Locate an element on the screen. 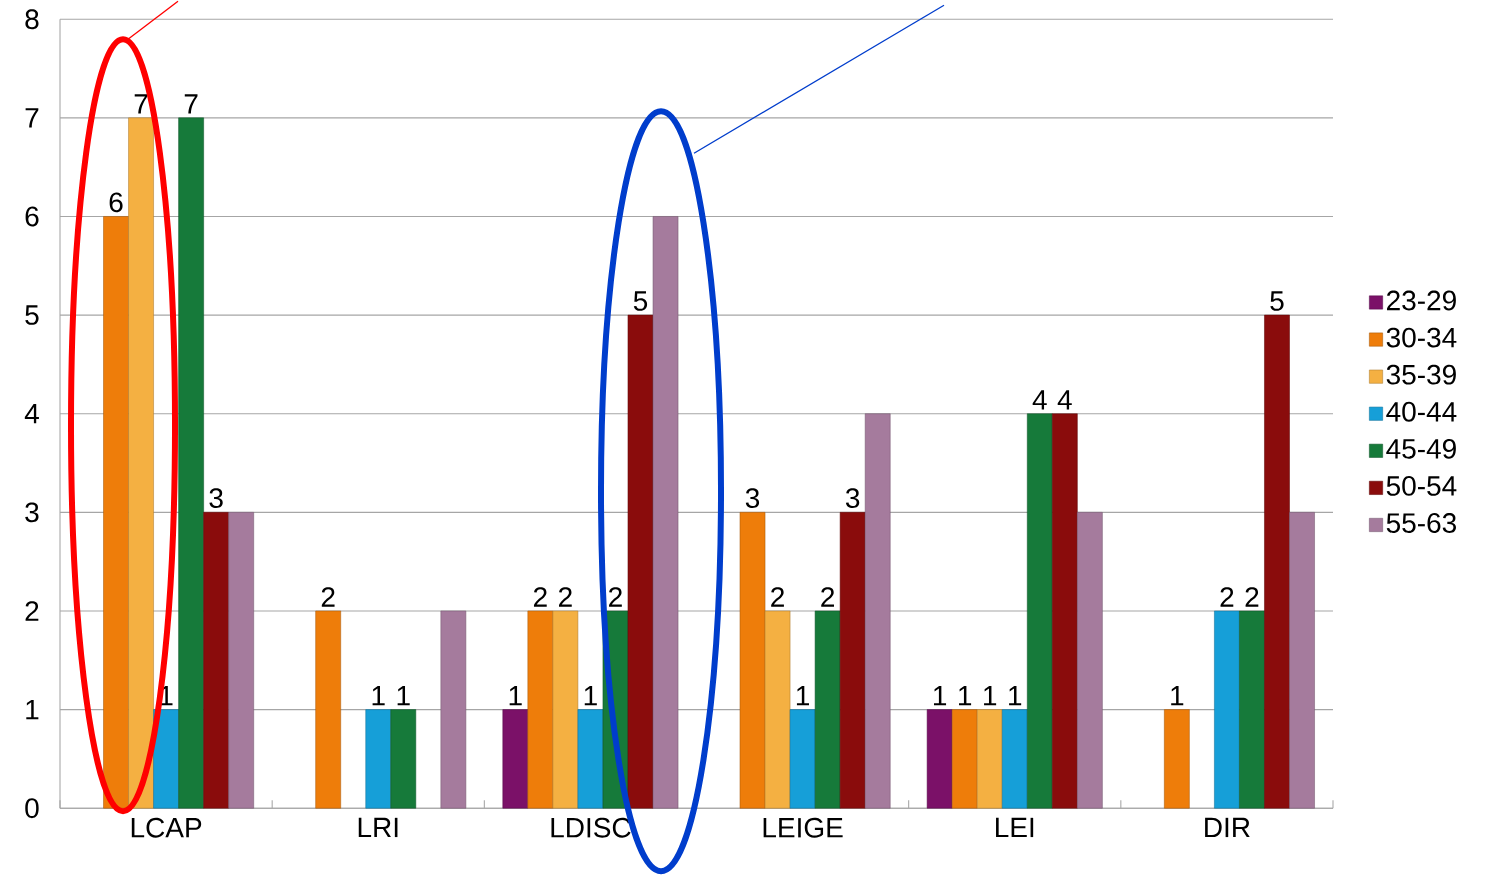 Image resolution: width=1486 pixels, height=880 pixels. y-tick-label: 5 is located at coordinates (32, 315).